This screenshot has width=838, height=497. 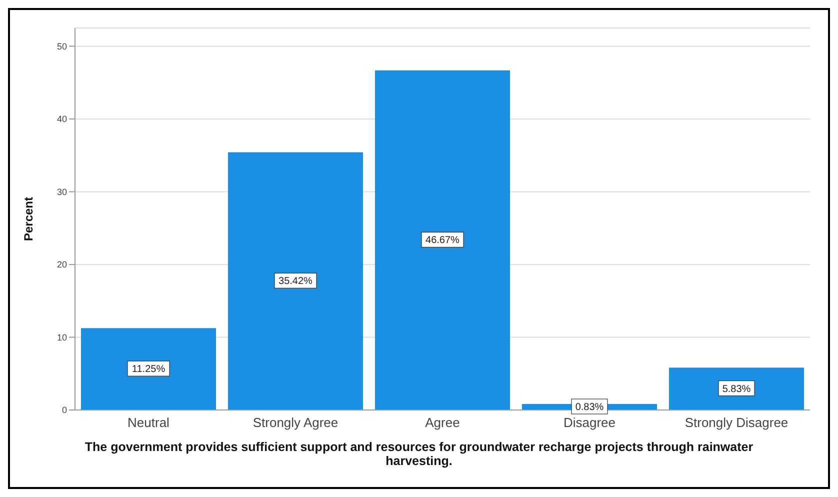 What do you see at coordinates (442, 422) in the screenshot?
I see `x-tick-label: Agree` at bounding box center [442, 422].